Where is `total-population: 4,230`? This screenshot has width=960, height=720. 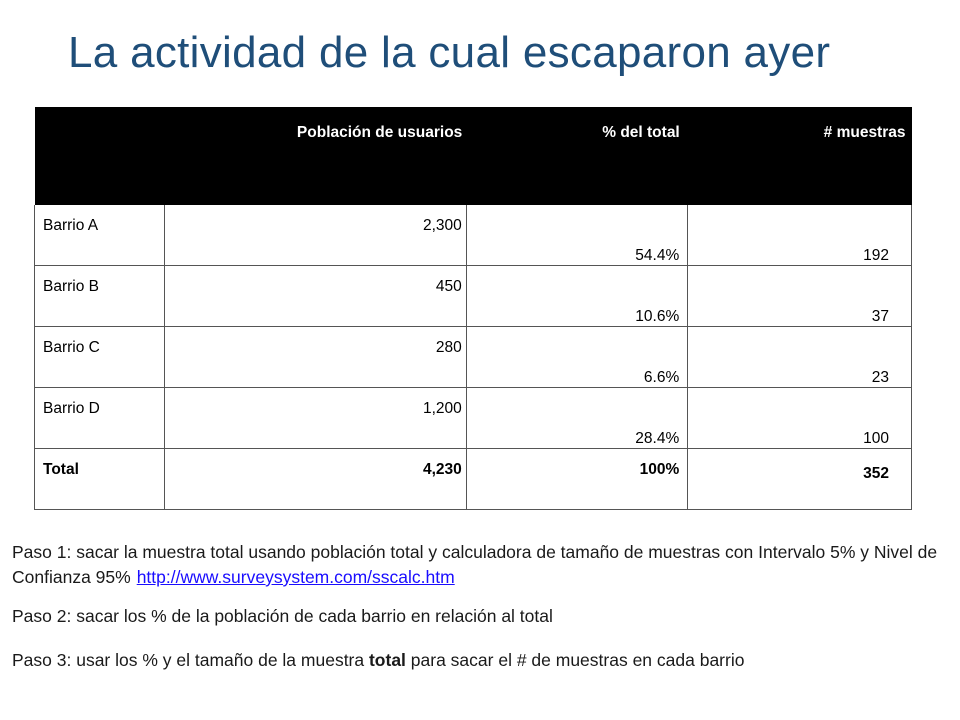
total-population: 4,230 is located at coordinates (442, 469).